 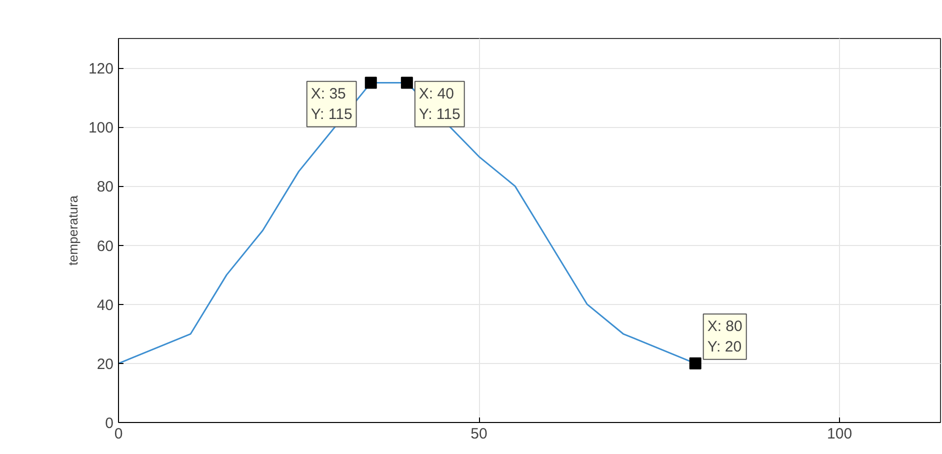 What do you see at coordinates (105, 305) in the screenshot?
I see `y-tick-label: 40` at bounding box center [105, 305].